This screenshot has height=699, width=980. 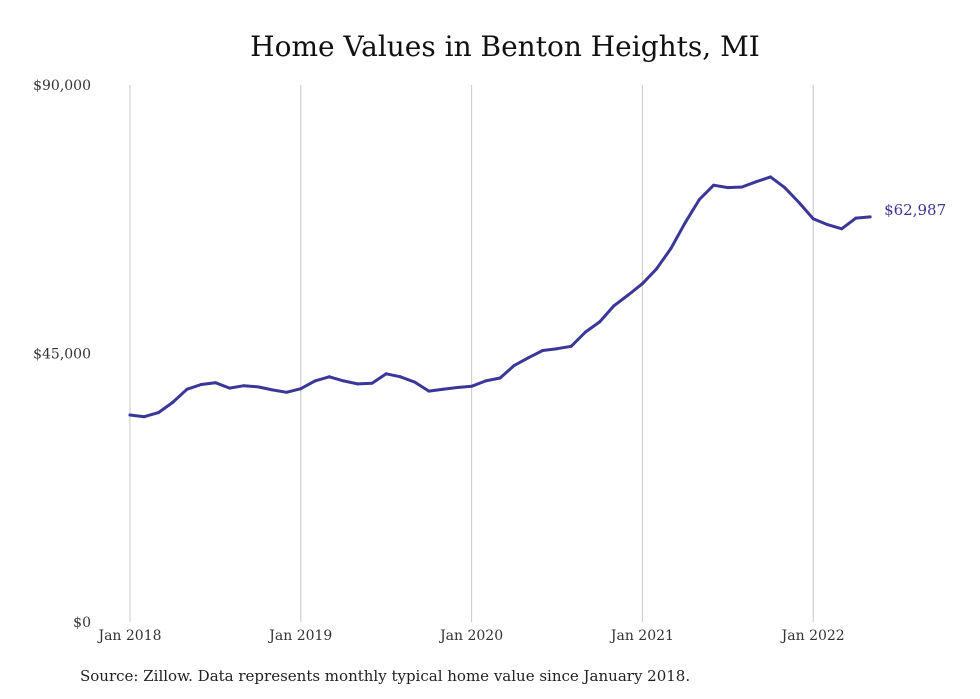 I want to click on y-tick-label-2: $90,000, so click(x=62, y=86).